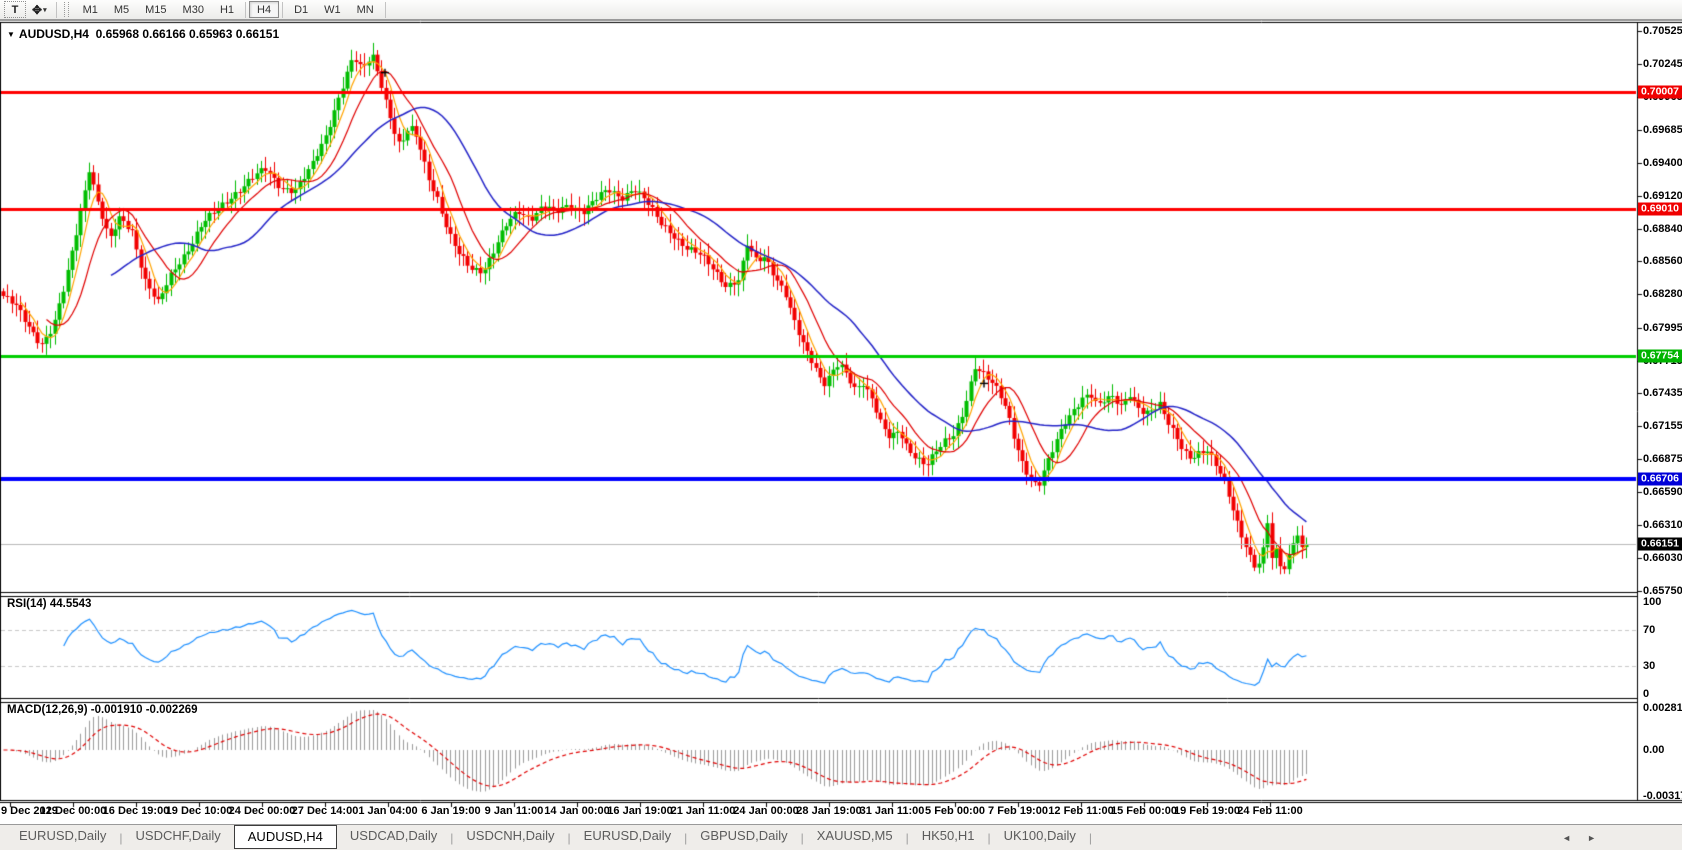 The image size is (1682, 851). I want to click on pointer-tool-button: ✥ ▾, so click(39, 9).